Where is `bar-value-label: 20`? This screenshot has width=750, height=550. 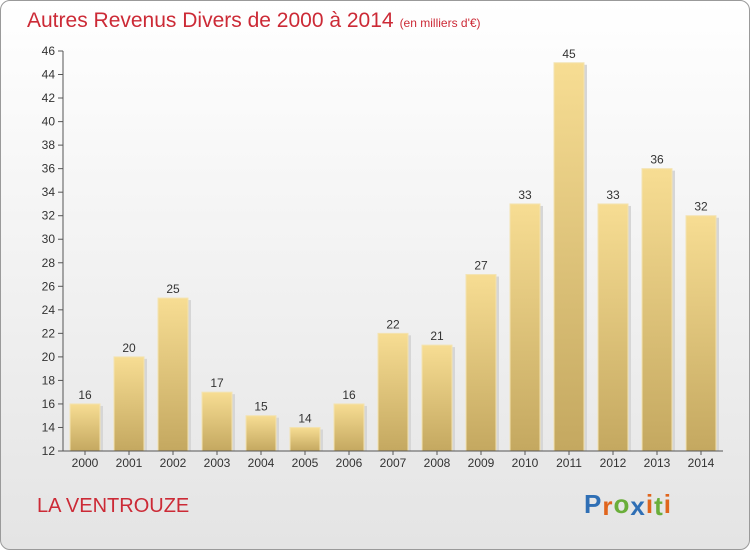
bar-value-label: 20 is located at coordinates (129, 348).